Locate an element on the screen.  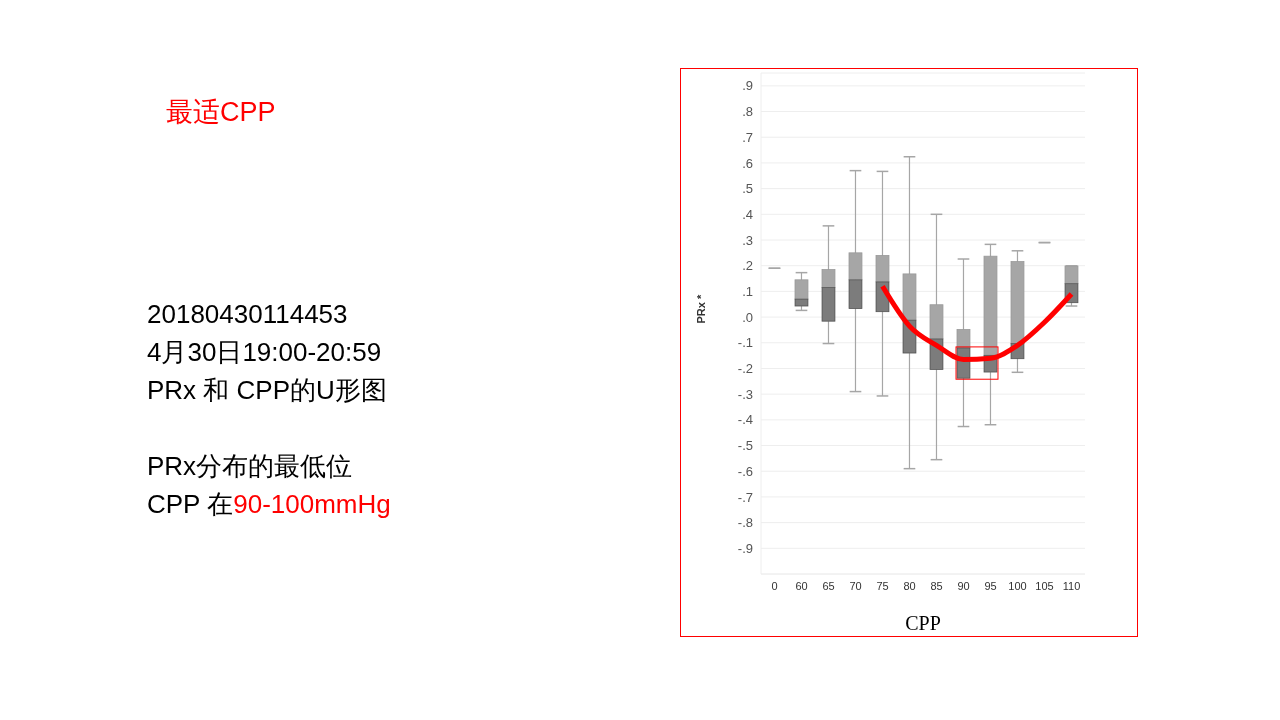
y-tick-label: .7 is located at coordinates (747, 137).